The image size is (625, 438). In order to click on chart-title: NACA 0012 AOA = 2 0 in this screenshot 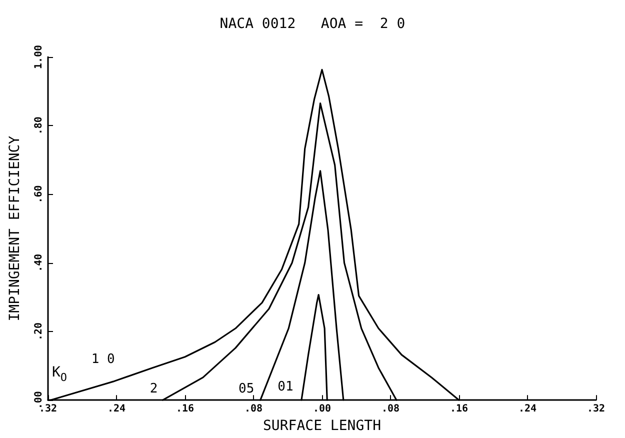, I will do `click(313, 24)`.